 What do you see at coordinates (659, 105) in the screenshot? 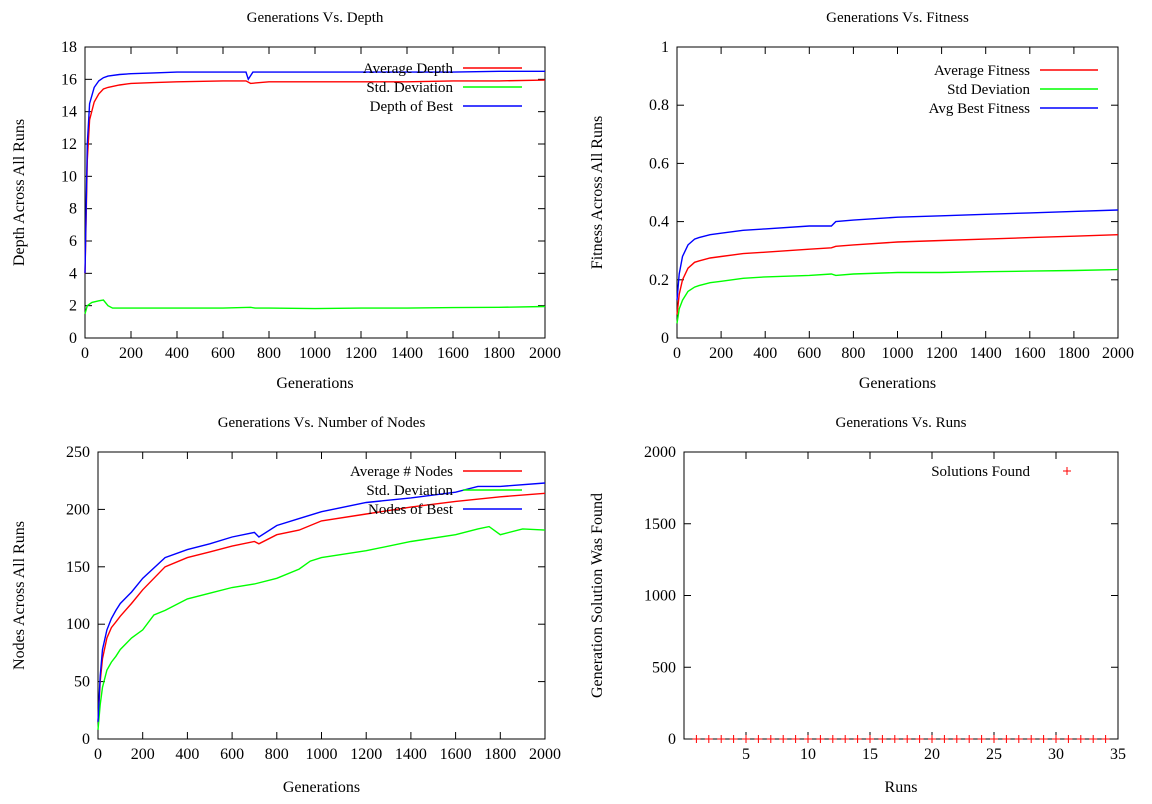
I see `y-tick-label: 0.8` at bounding box center [659, 105].